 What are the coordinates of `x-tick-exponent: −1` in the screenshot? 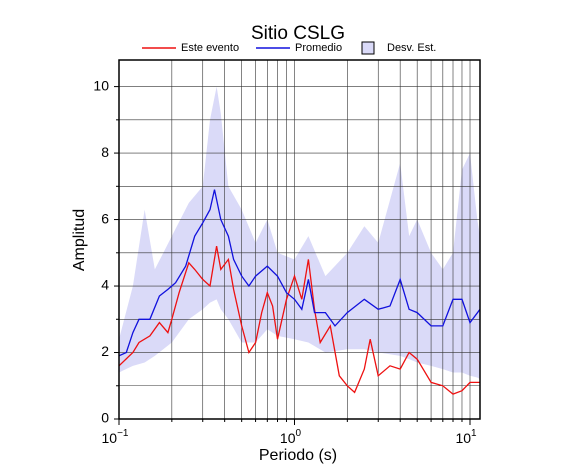 It's located at (123, 433).